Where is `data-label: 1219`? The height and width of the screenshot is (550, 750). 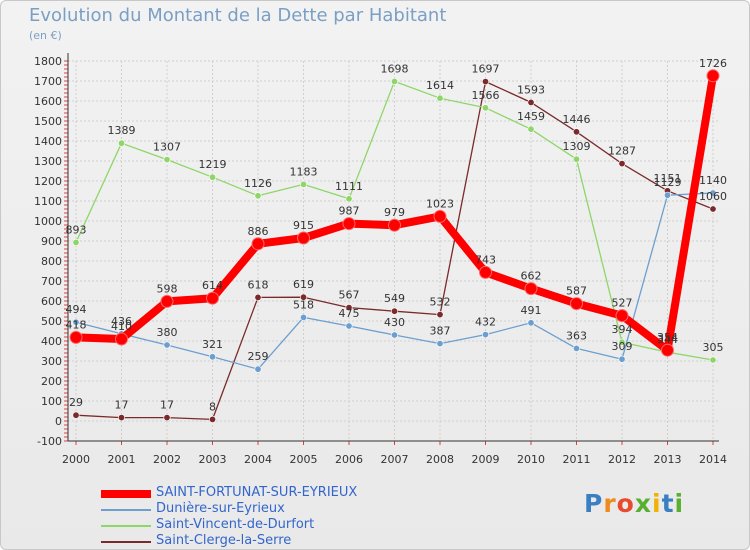 data-label: 1219 is located at coordinates (213, 164).